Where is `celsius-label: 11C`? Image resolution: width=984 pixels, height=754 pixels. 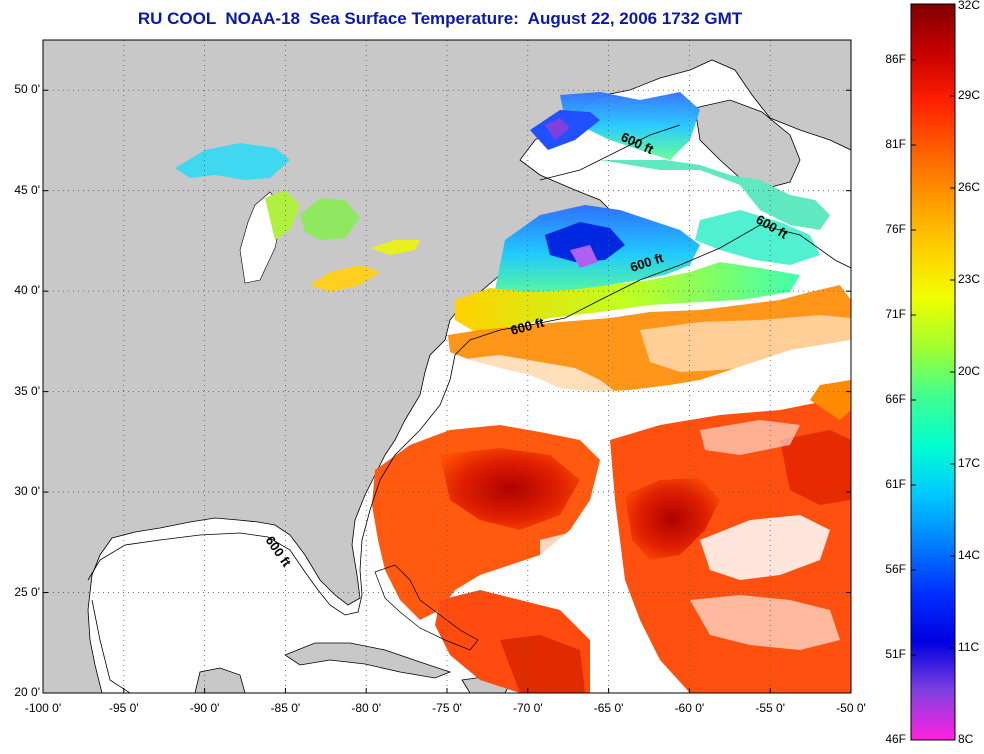
celsius-label: 11C is located at coordinates (969, 647).